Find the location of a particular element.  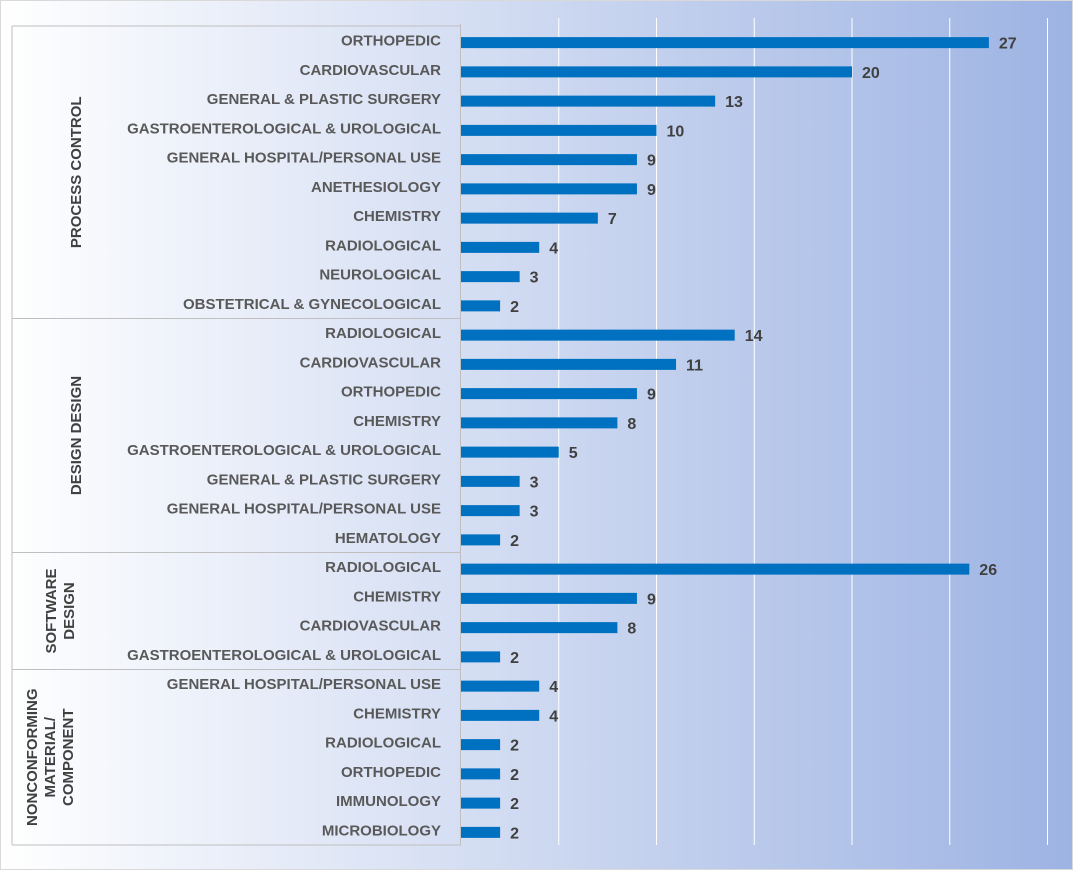

category-label: OBSTETRICAL & GYNECOLOGICAL is located at coordinates (312, 304).